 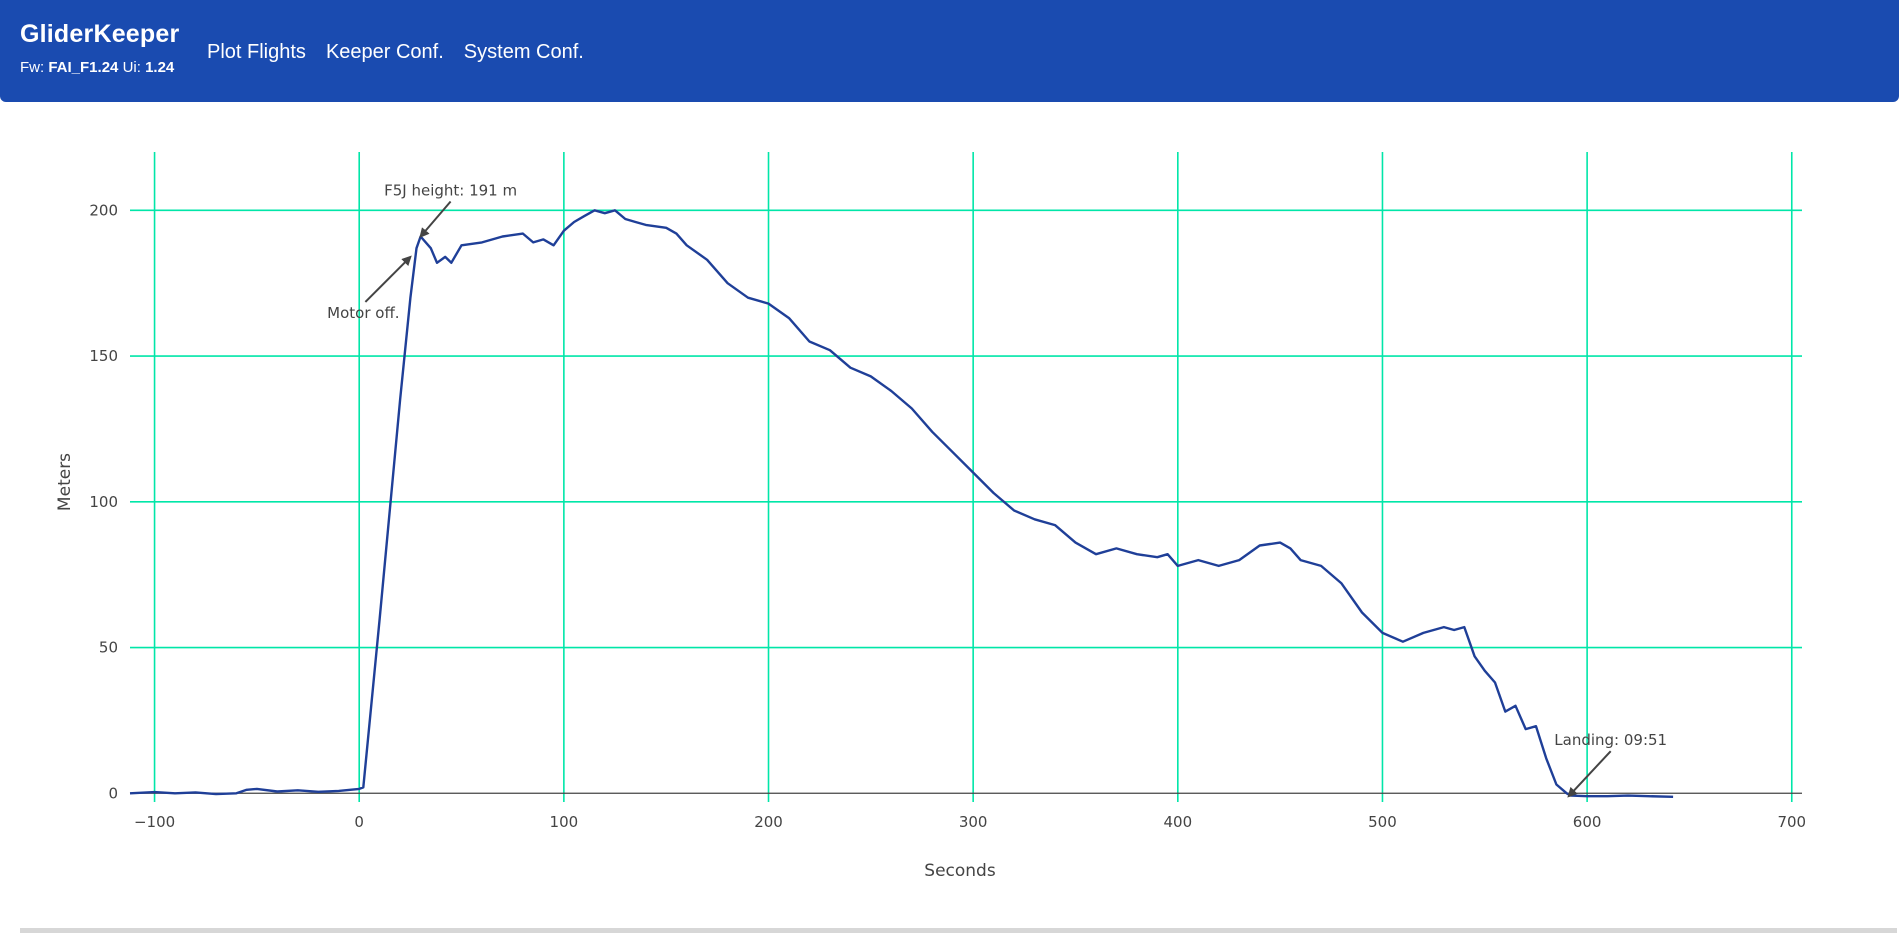 What do you see at coordinates (83, 67) in the screenshot?
I see `fw-value: FAI_F1.24` at bounding box center [83, 67].